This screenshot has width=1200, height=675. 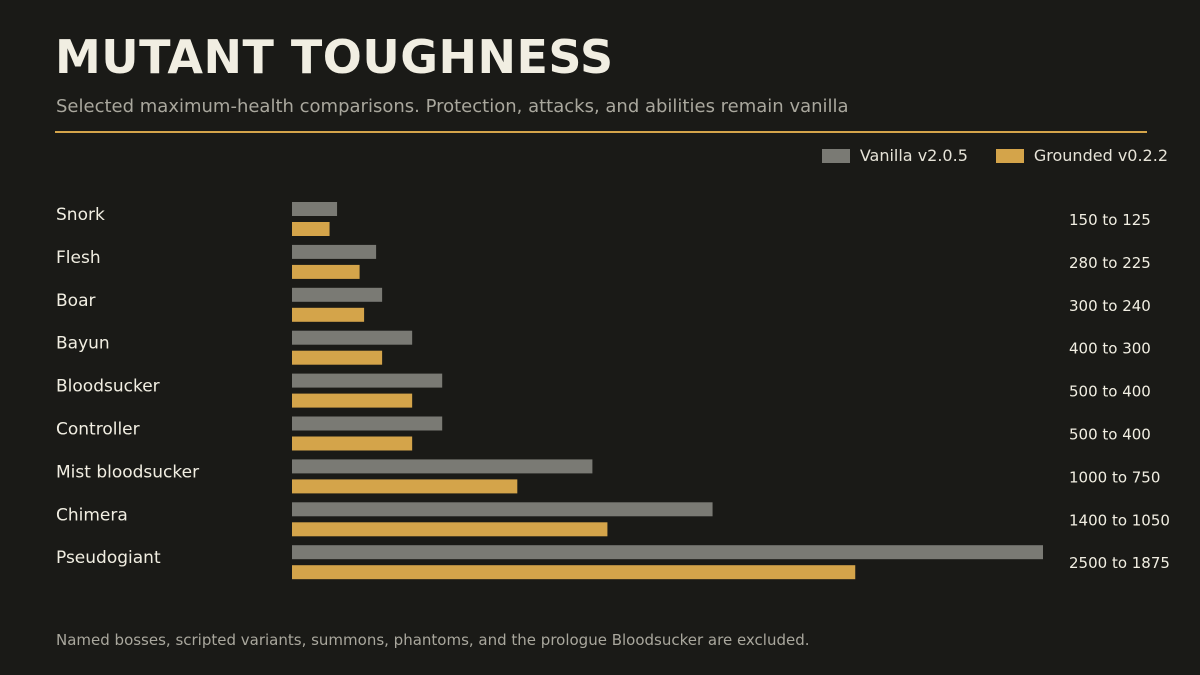 I want to click on bar-mist-bloodsucker-vanilla, so click(x=442, y=466).